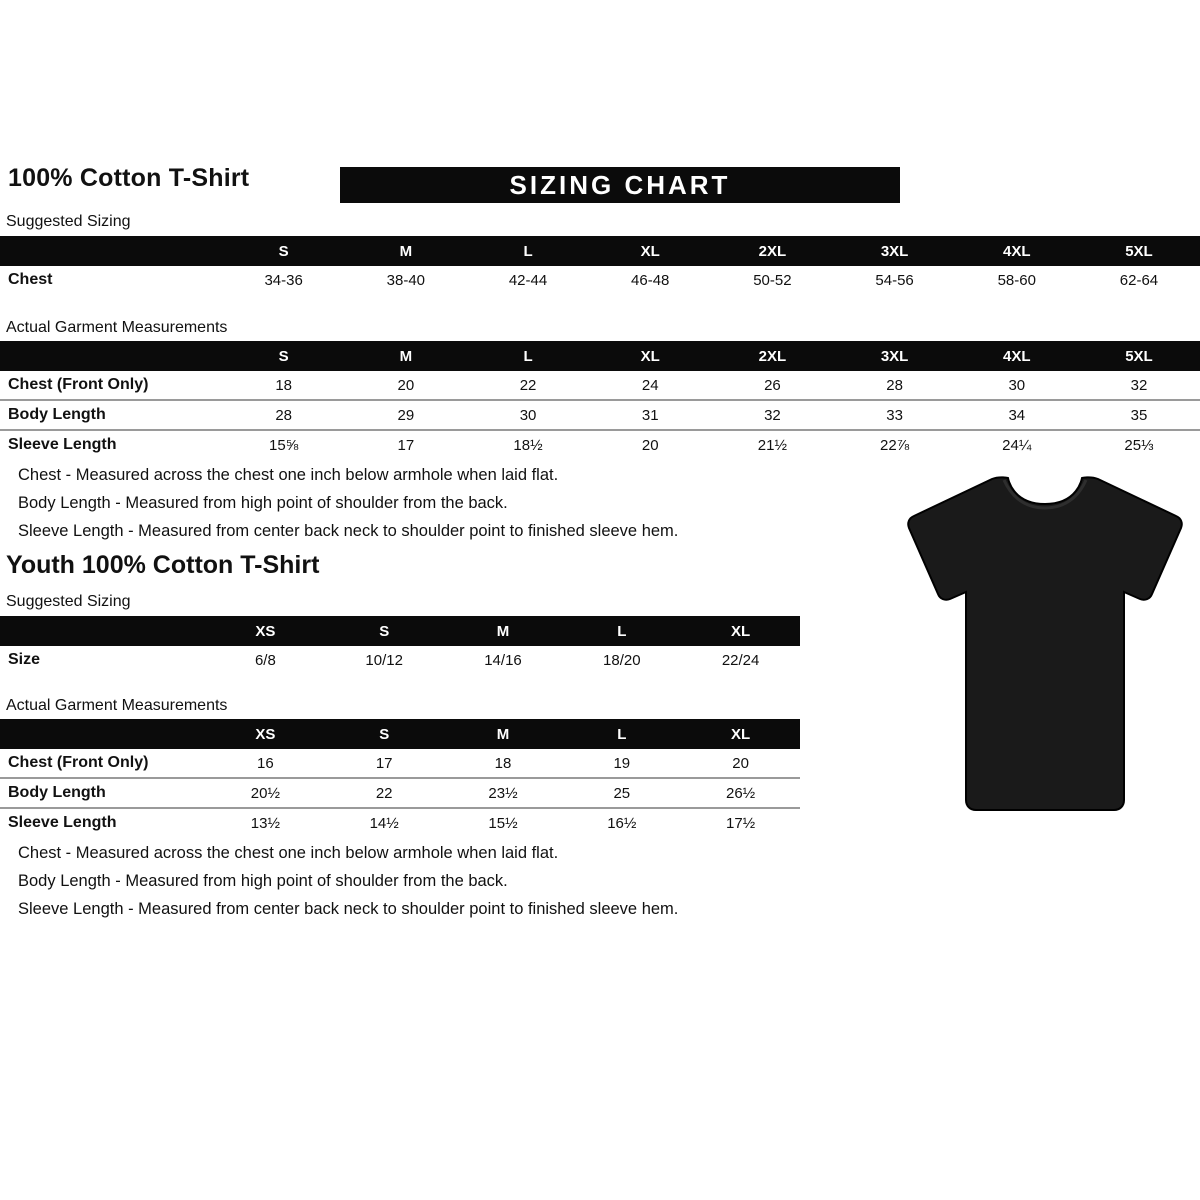  Describe the element at coordinates (772, 251) in the screenshot. I see `column-header: 2XL` at that location.